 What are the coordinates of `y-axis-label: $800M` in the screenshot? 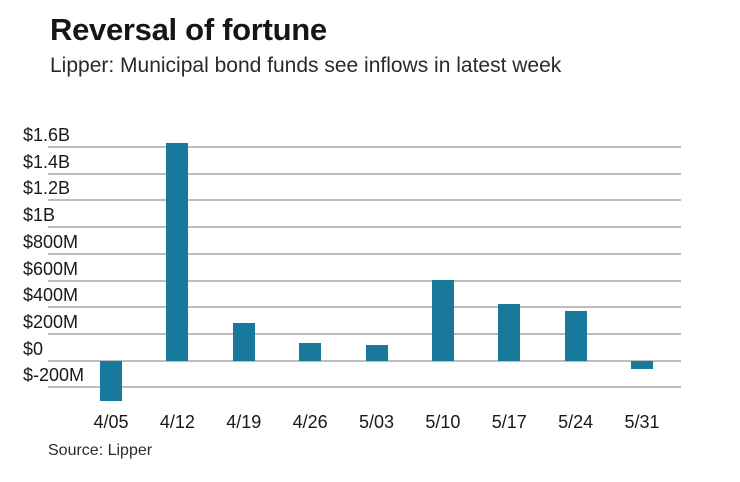 It's located at (51, 241).